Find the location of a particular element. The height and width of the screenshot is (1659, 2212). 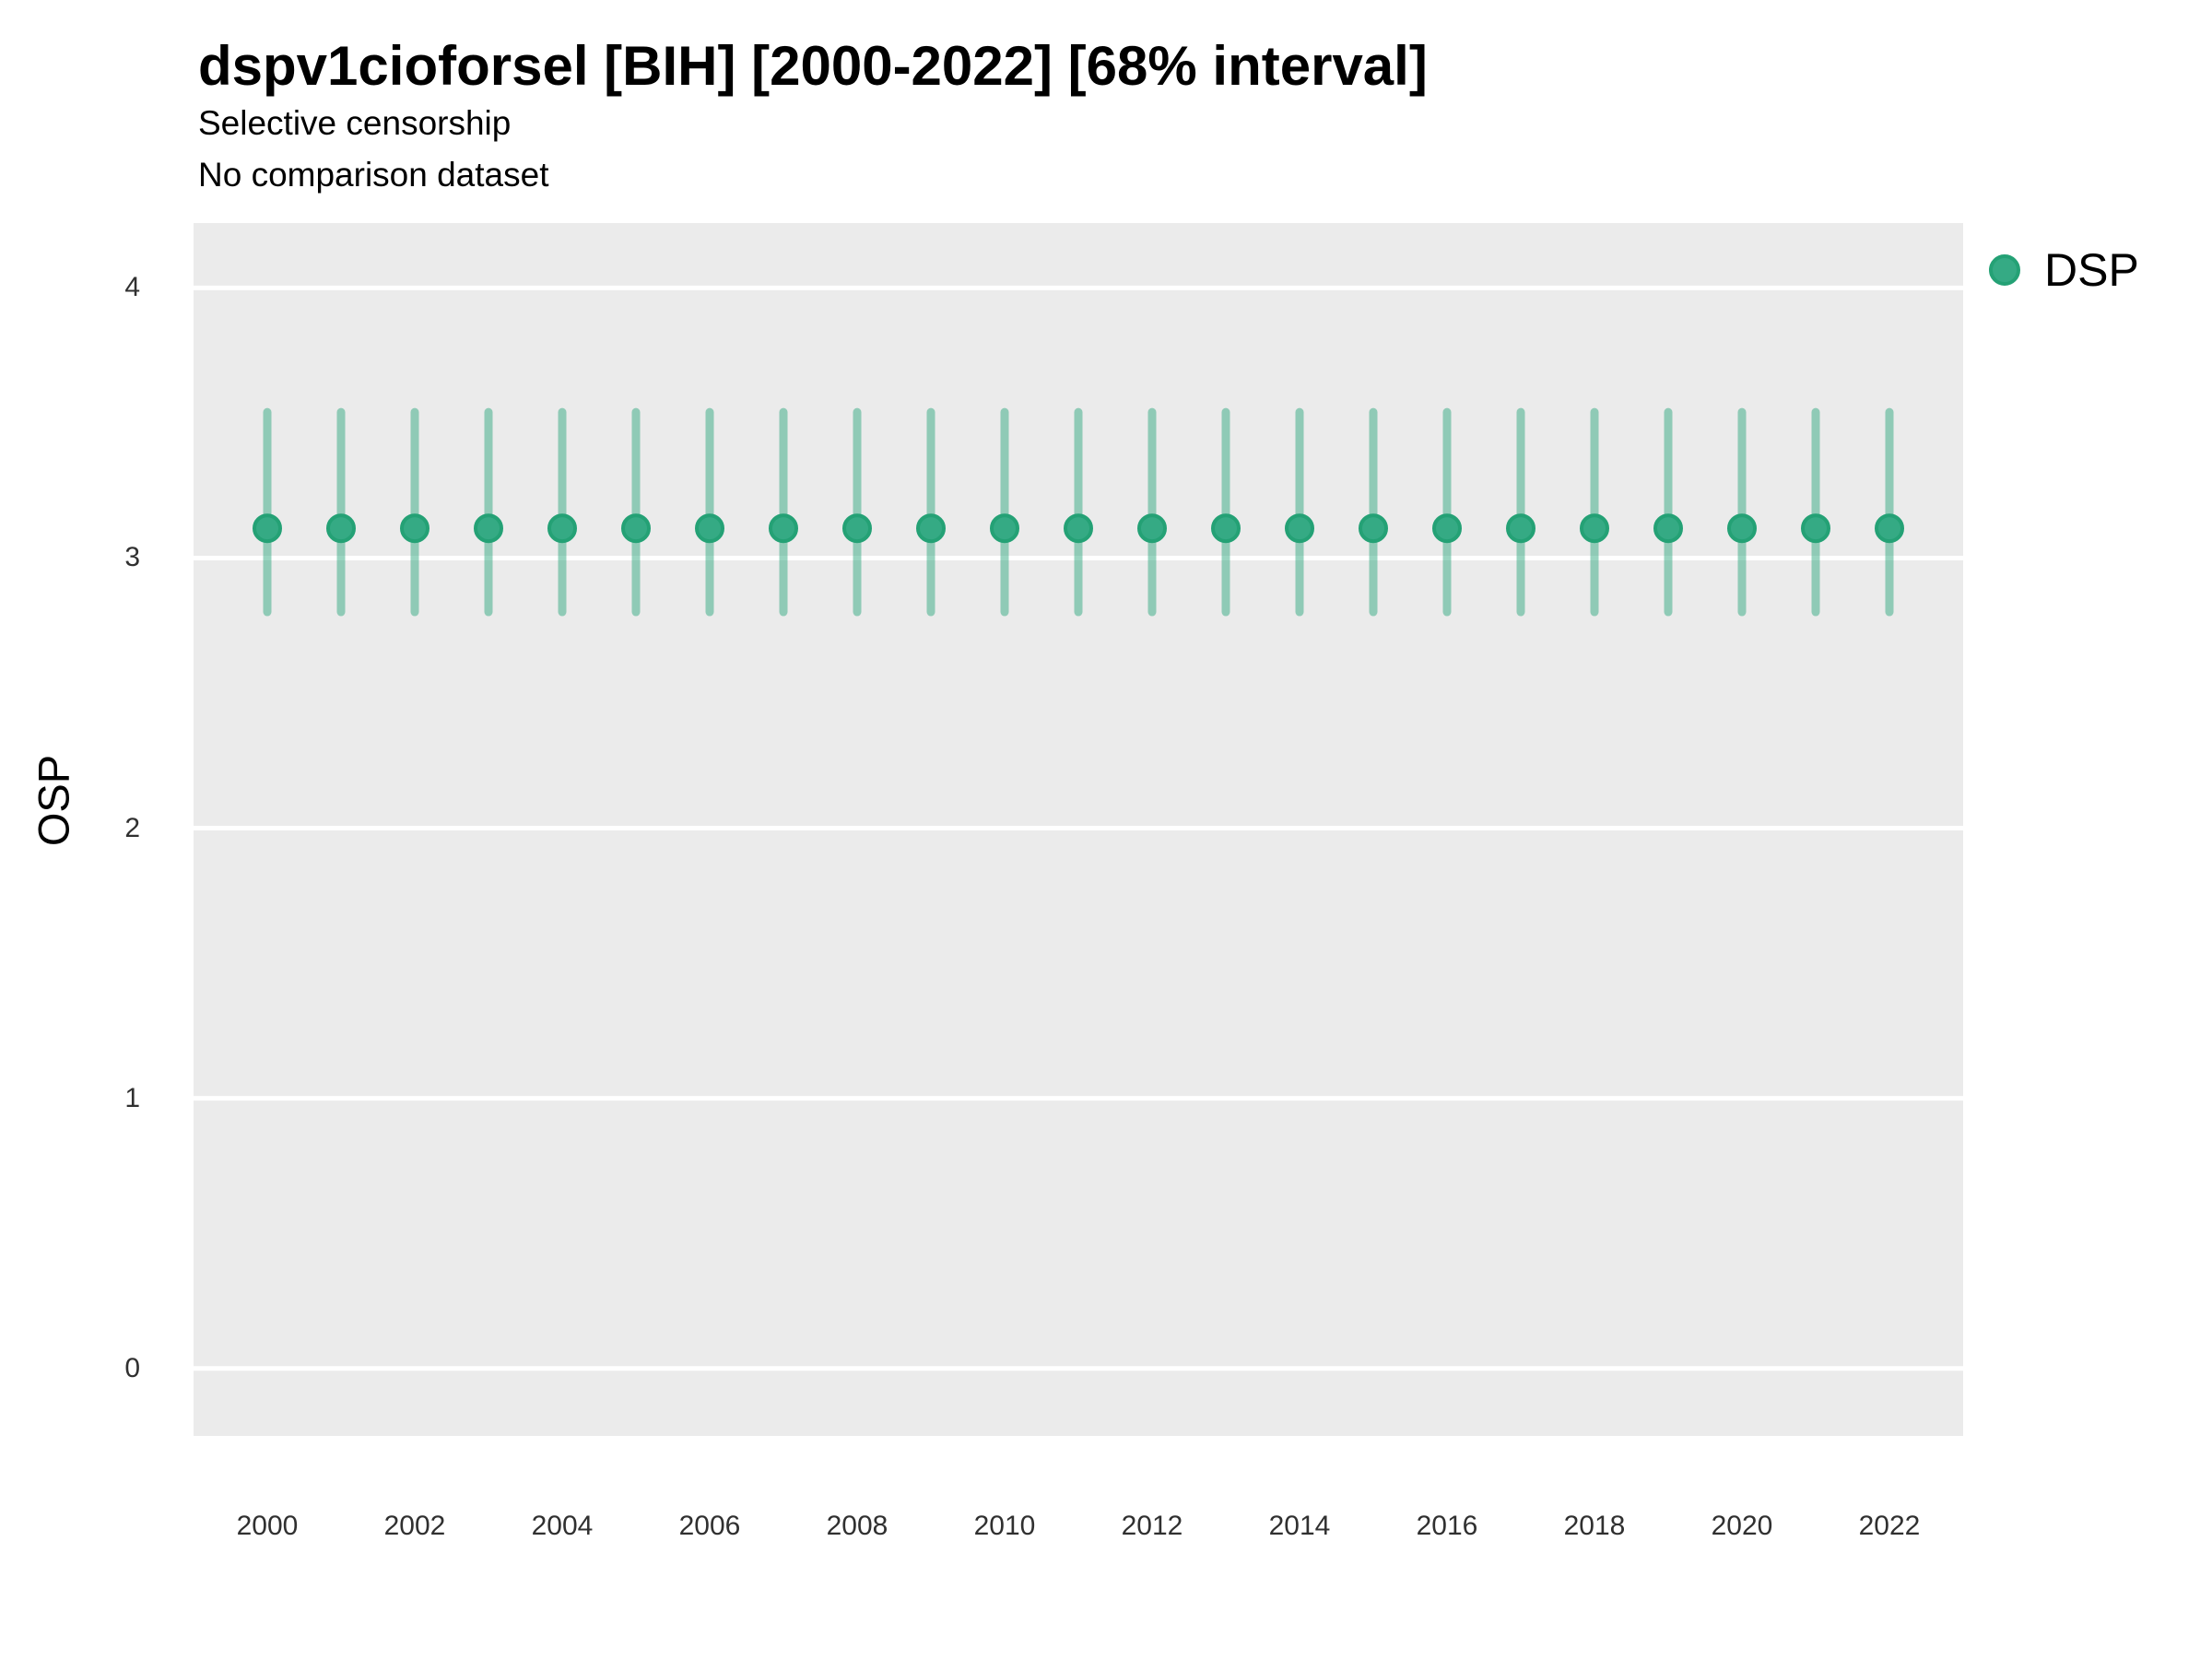

x-tick-label-2000: 2000 is located at coordinates (267, 1526).